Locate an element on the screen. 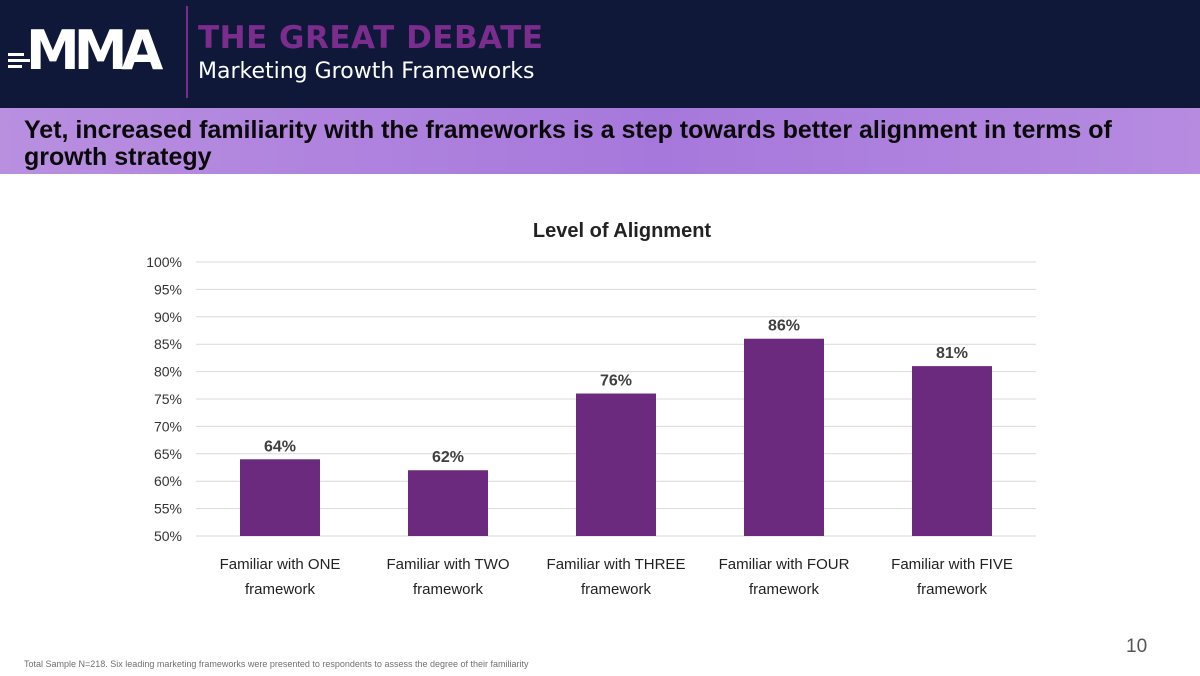 The image size is (1200, 676). x-tick-label: Familiar with FOUR is located at coordinates (784, 564).